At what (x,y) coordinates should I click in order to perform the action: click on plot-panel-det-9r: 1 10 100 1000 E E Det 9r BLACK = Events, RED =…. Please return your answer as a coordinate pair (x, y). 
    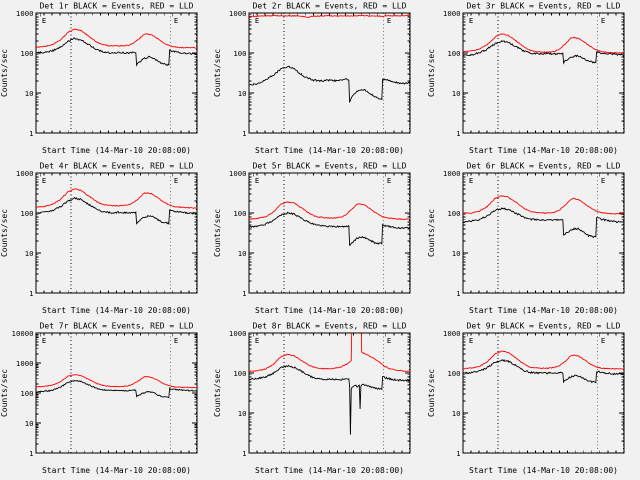
    Looking at the image, I should click on (533, 400).